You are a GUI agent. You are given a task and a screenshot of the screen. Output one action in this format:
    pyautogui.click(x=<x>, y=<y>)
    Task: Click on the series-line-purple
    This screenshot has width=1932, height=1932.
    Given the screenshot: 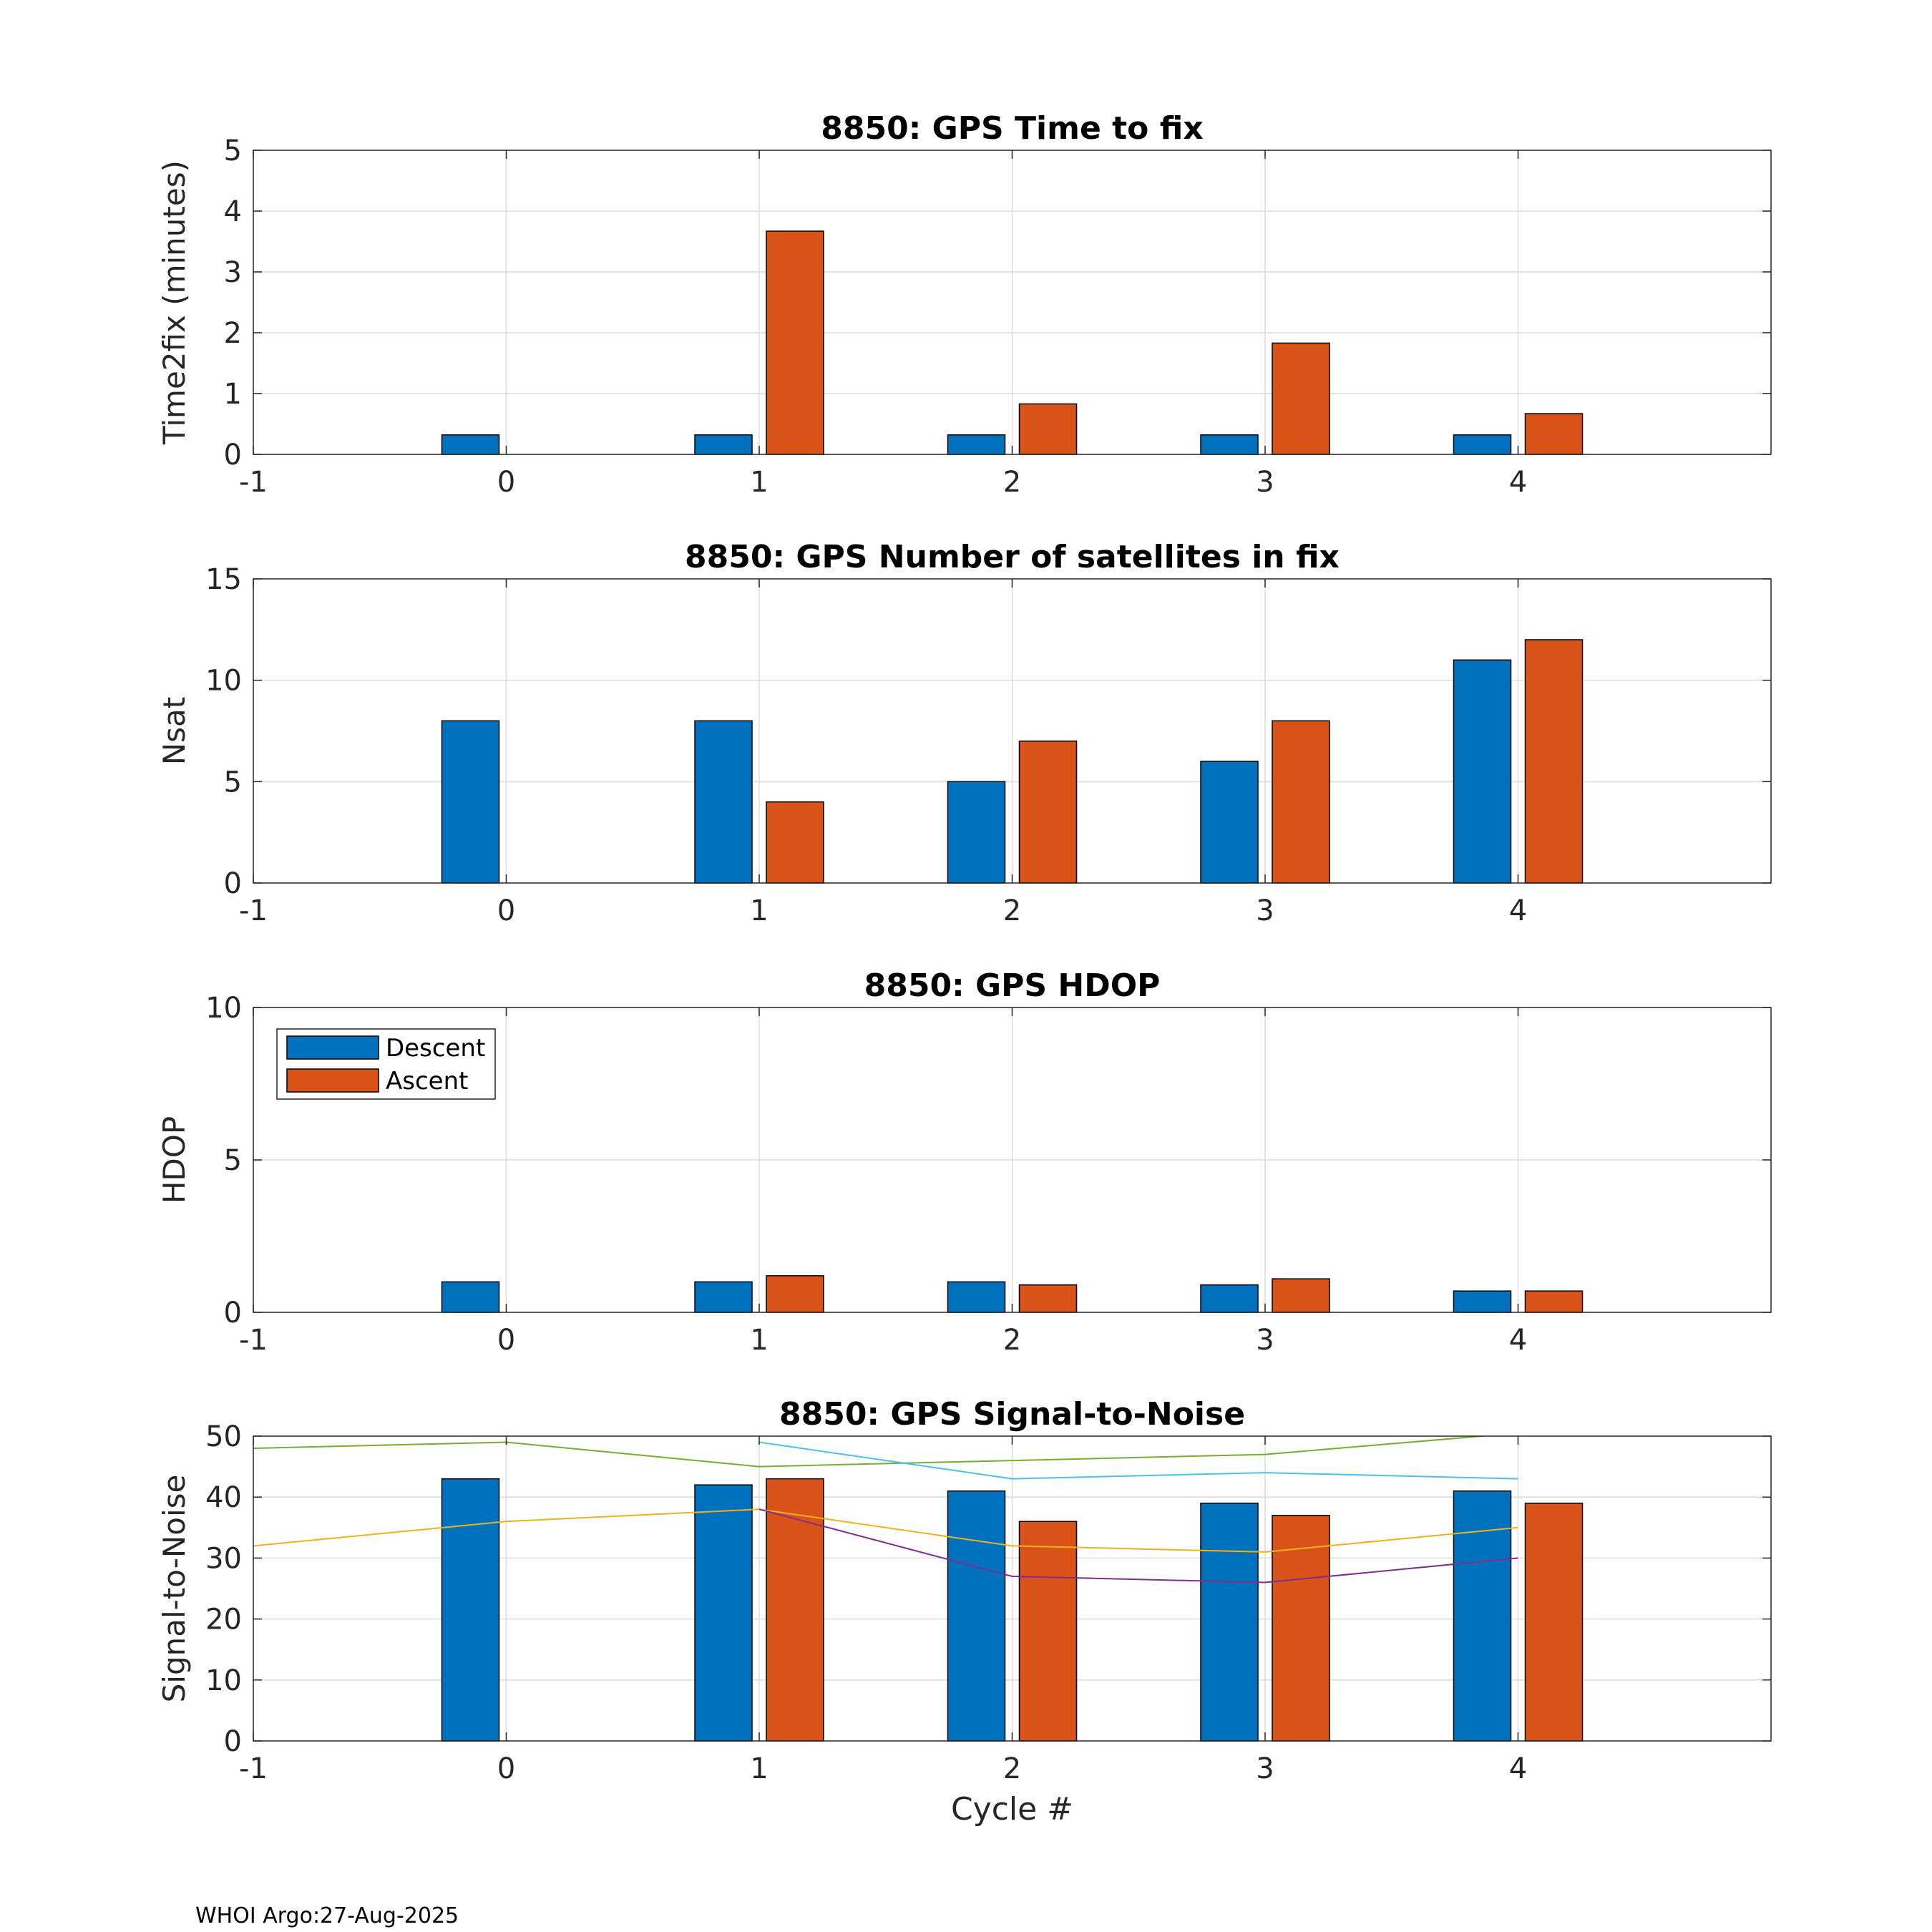 What is the action you would take?
    pyautogui.click(x=1138, y=1546)
    